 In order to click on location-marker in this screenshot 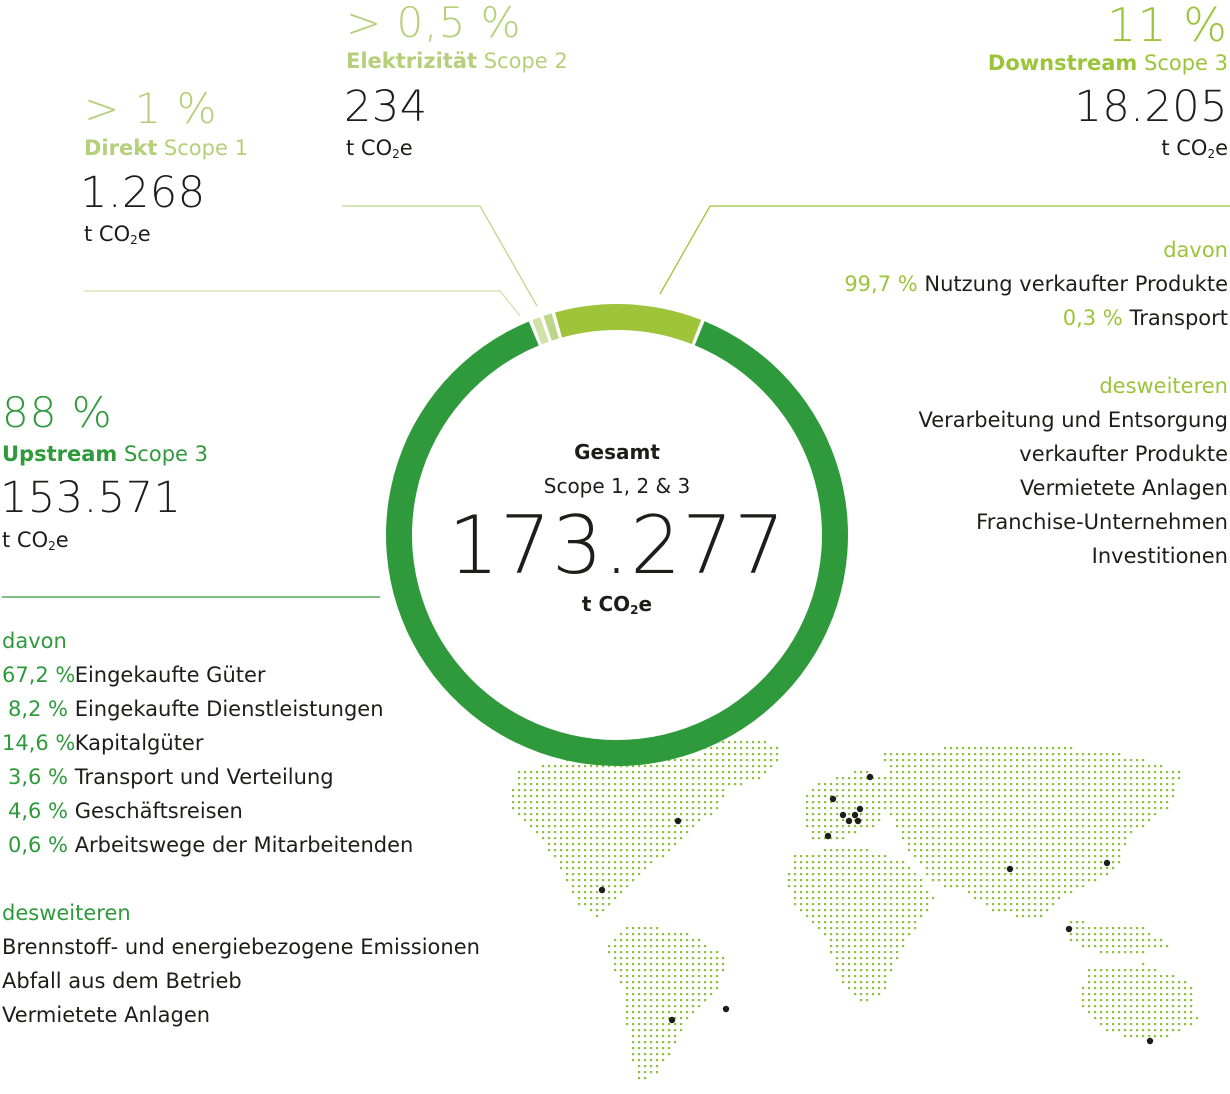, I will do `click(843, 815)`.